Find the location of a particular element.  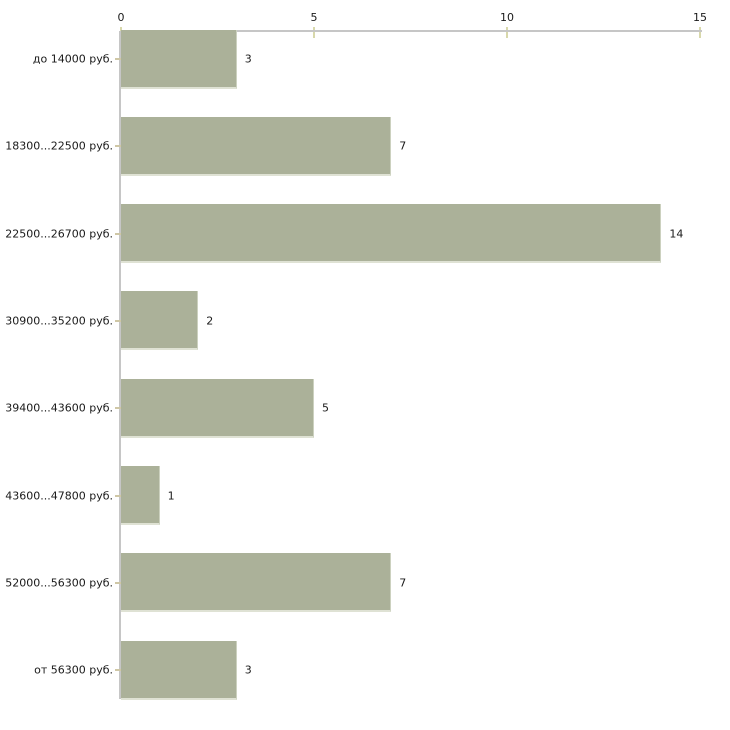

category-label: 30900...35200 руб. is located at coordinates (59, 321).